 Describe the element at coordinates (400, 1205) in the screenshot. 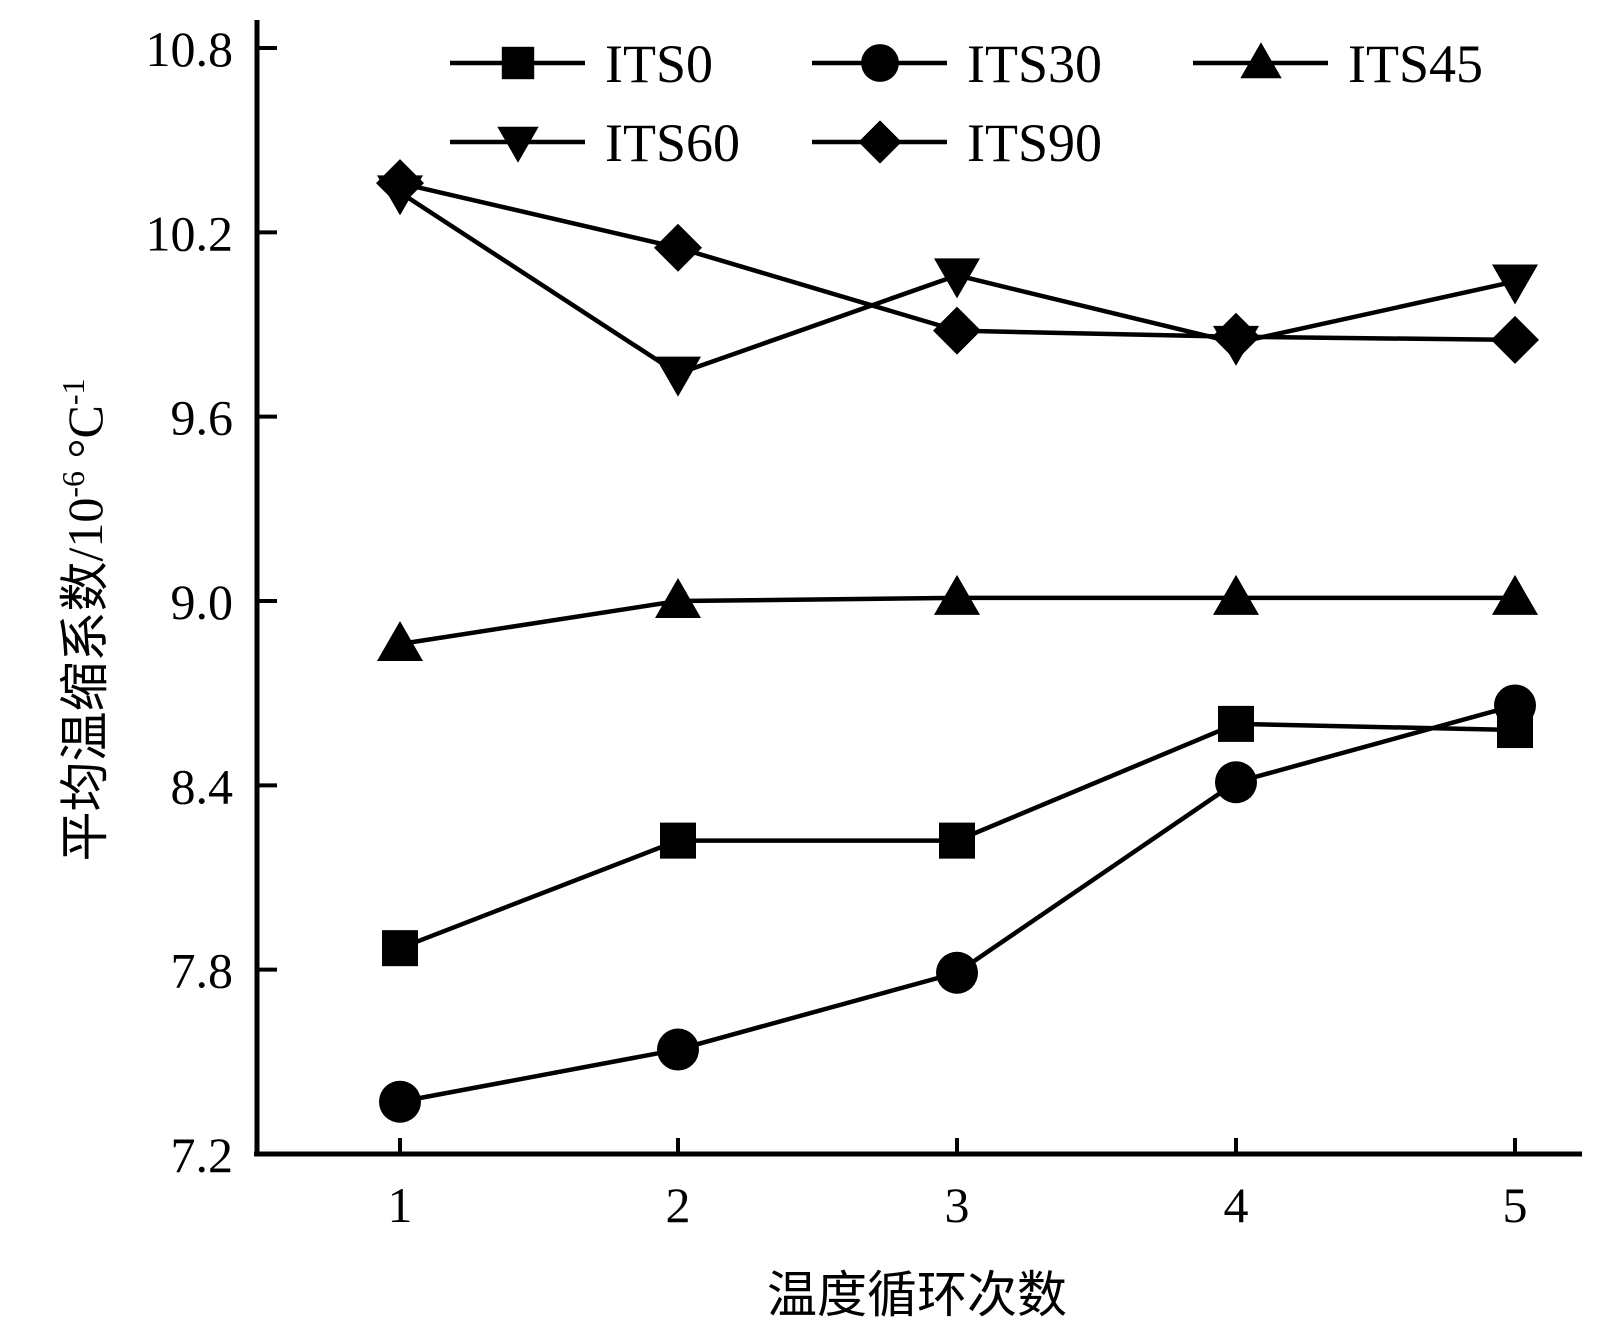

I see `x-tick-label: 1` at that location.